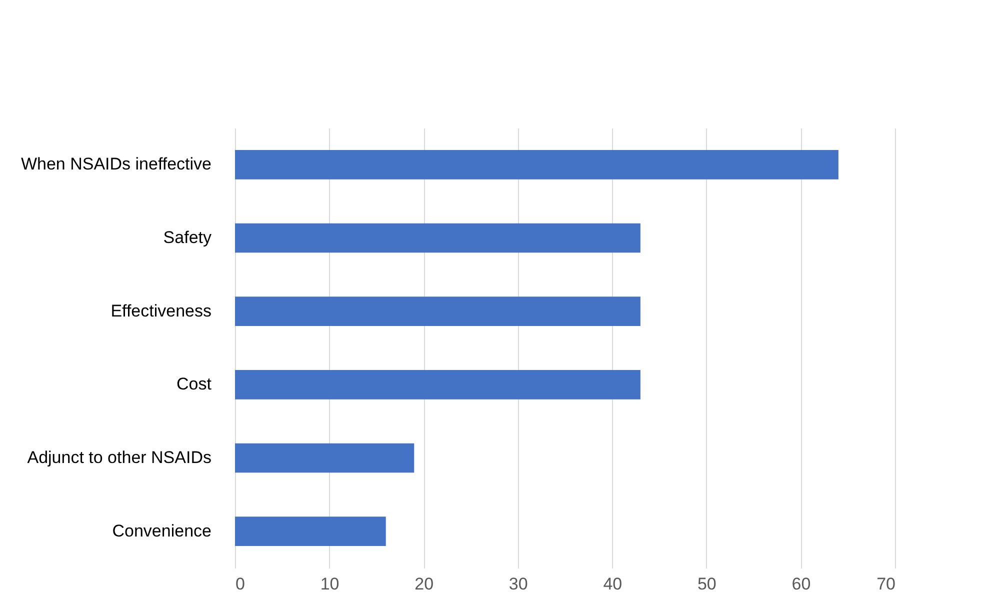  Describe the element at coordinates (612, 584) in the screenshot. I see `x-tick-label: 40` at that location.